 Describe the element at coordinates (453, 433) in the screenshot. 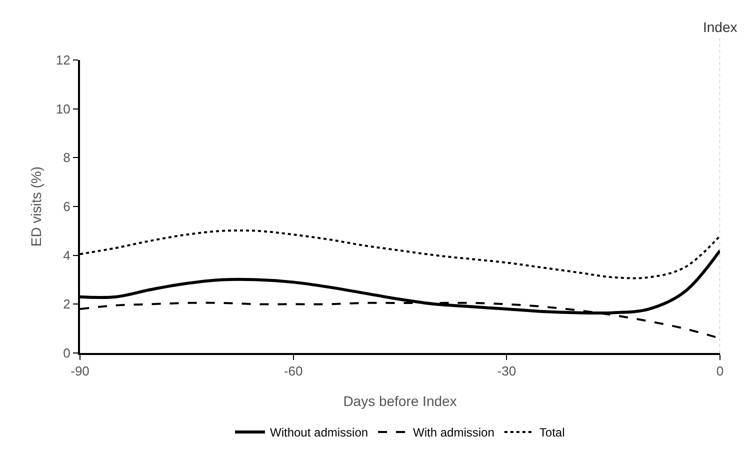

I see `legend-label: With admission` at that location.